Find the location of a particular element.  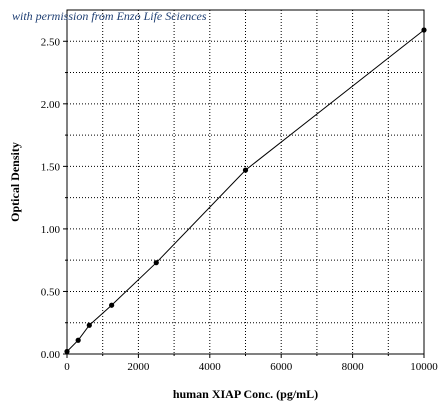

x-tick-label: 4000 is located at coordinates (210, 367).